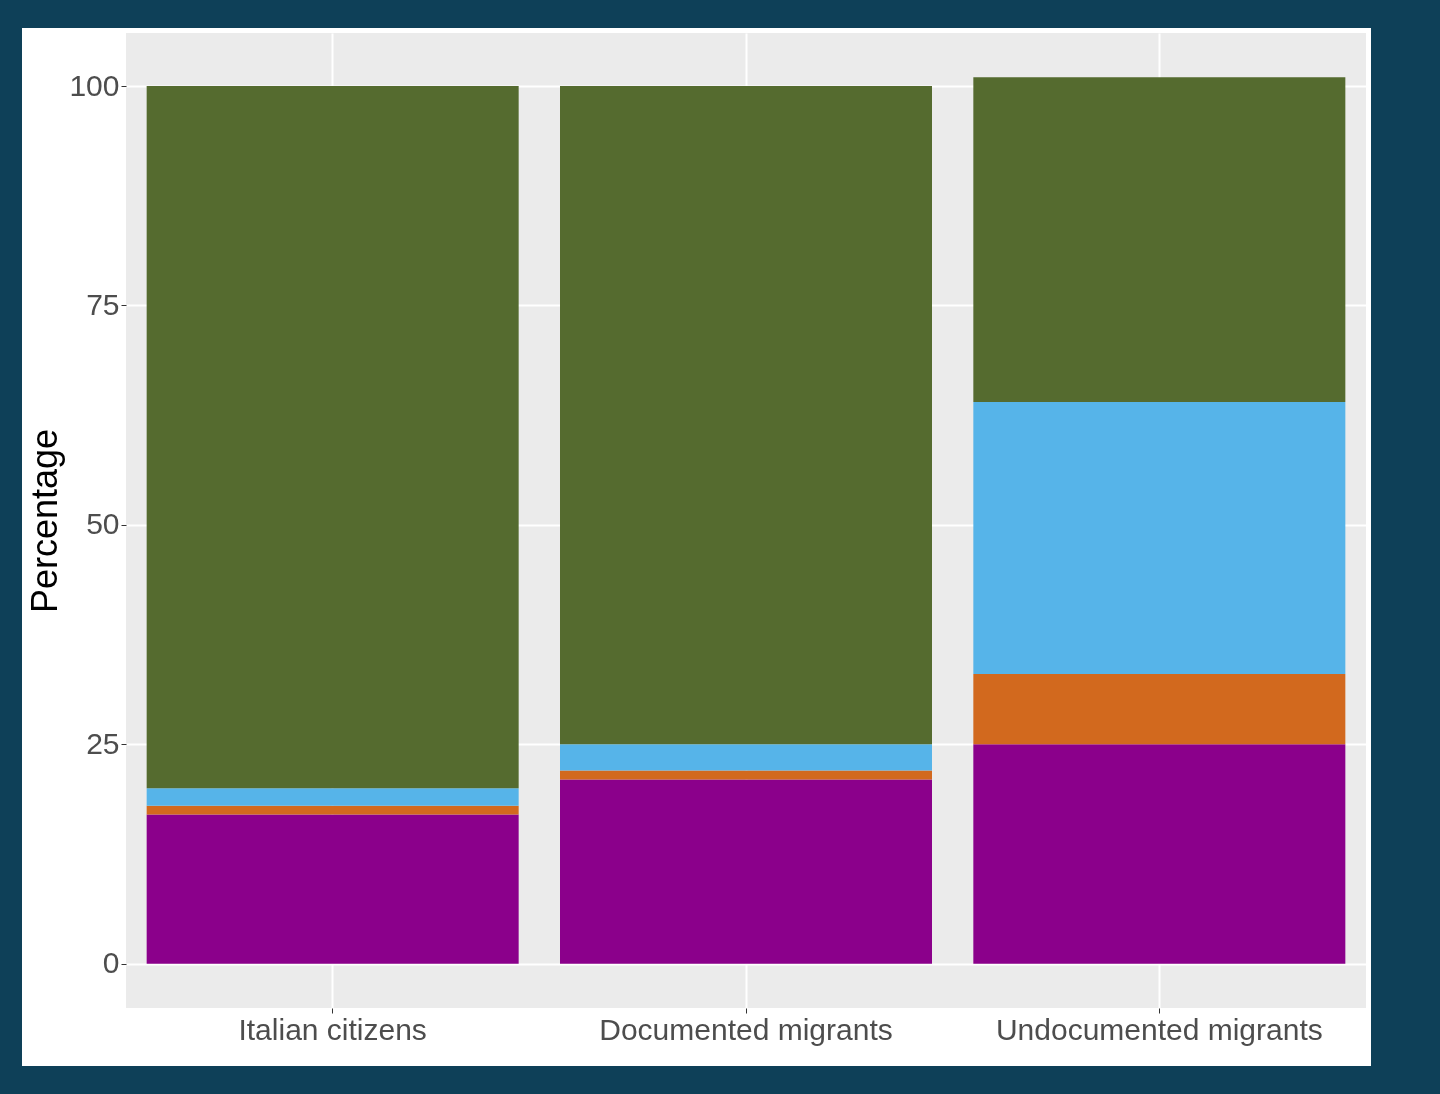 This screenshot has width=1440, height=1094. I want to click on x-tick-label: Undocumented migrants, so click(1159, 1029).